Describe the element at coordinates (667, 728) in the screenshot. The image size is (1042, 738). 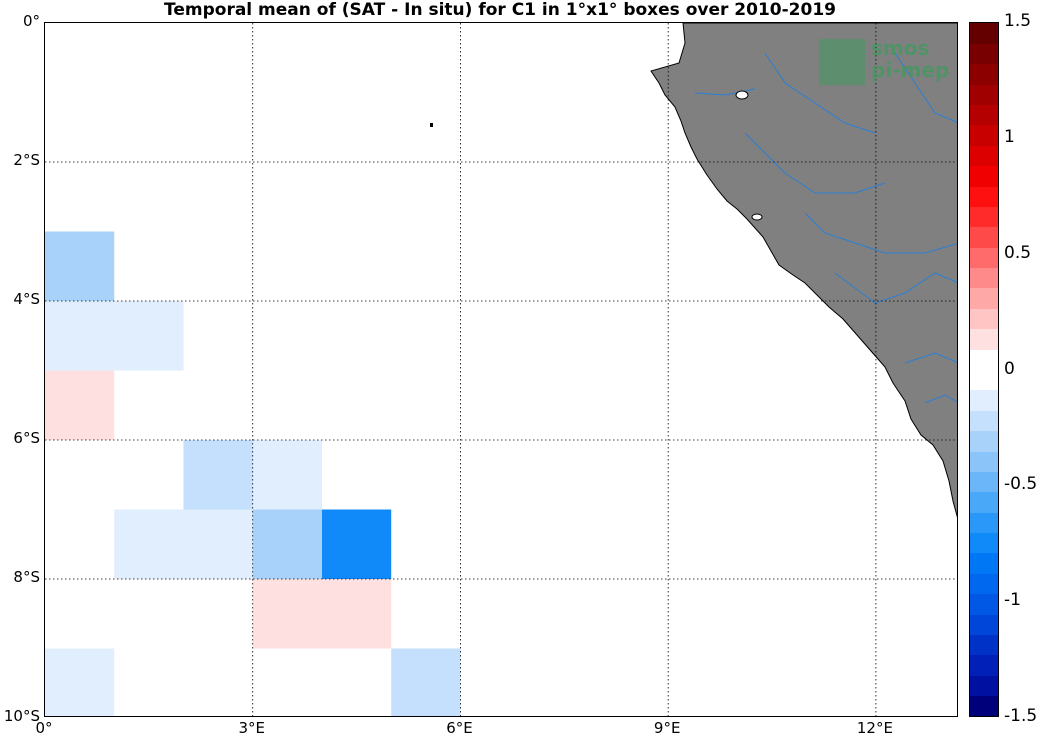
I see `lon-tick-label-3: 9°E` at that location.